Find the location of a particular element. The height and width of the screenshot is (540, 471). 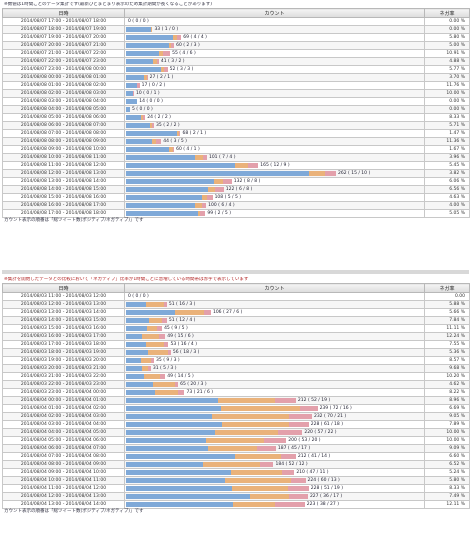

row-negative-rate: 5.80 % is located at coordinates (447, 480).